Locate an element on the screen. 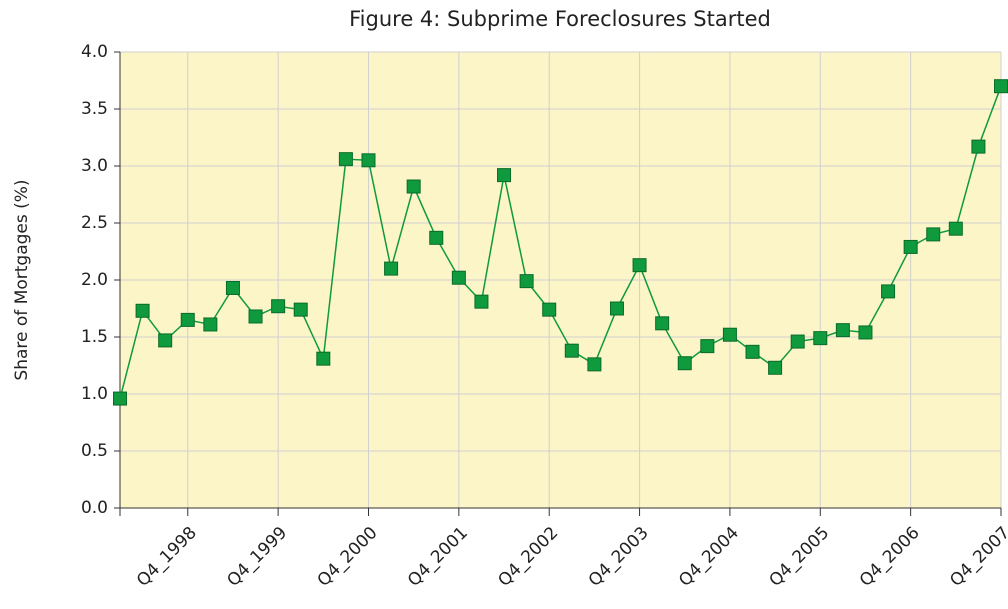 The image size is (1008, 609). x-tick-label: Q4_1998 is located at coordinates (167, 557).